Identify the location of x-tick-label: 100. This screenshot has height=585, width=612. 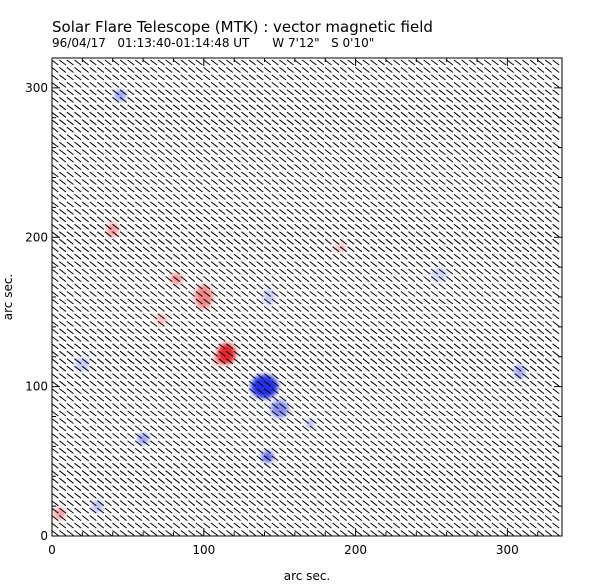
(203, 550).